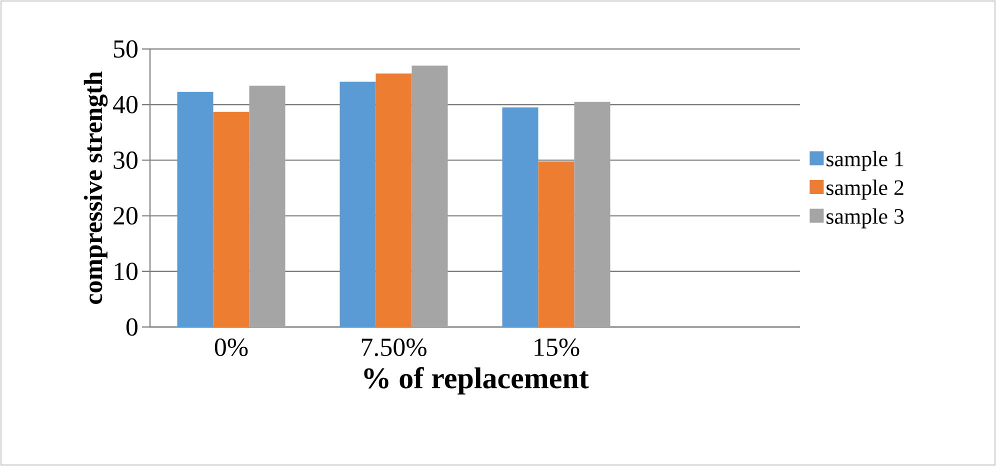 This screenshot has width=996, height=466. What do you see at coordinates (126, 271) in the screenshot?
I see `y-tick-label: 10` at bounding box center [126, 271].